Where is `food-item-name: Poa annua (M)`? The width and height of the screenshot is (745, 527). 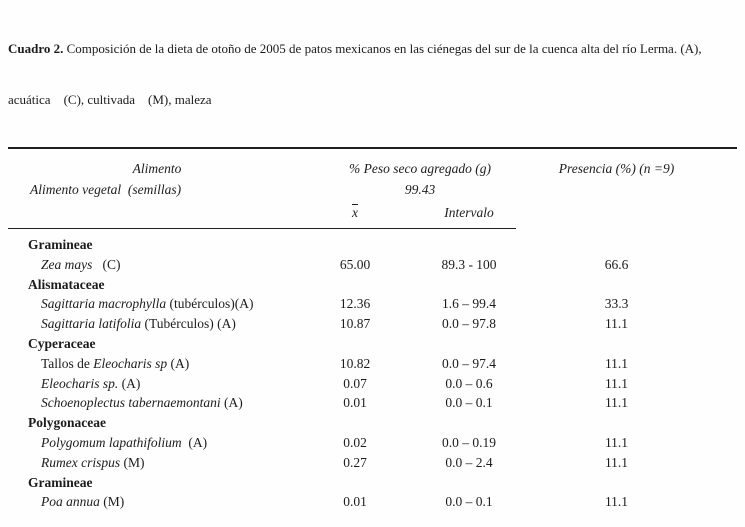
food-item-name: Poa annua (M) is located at coordinates (157, 502).